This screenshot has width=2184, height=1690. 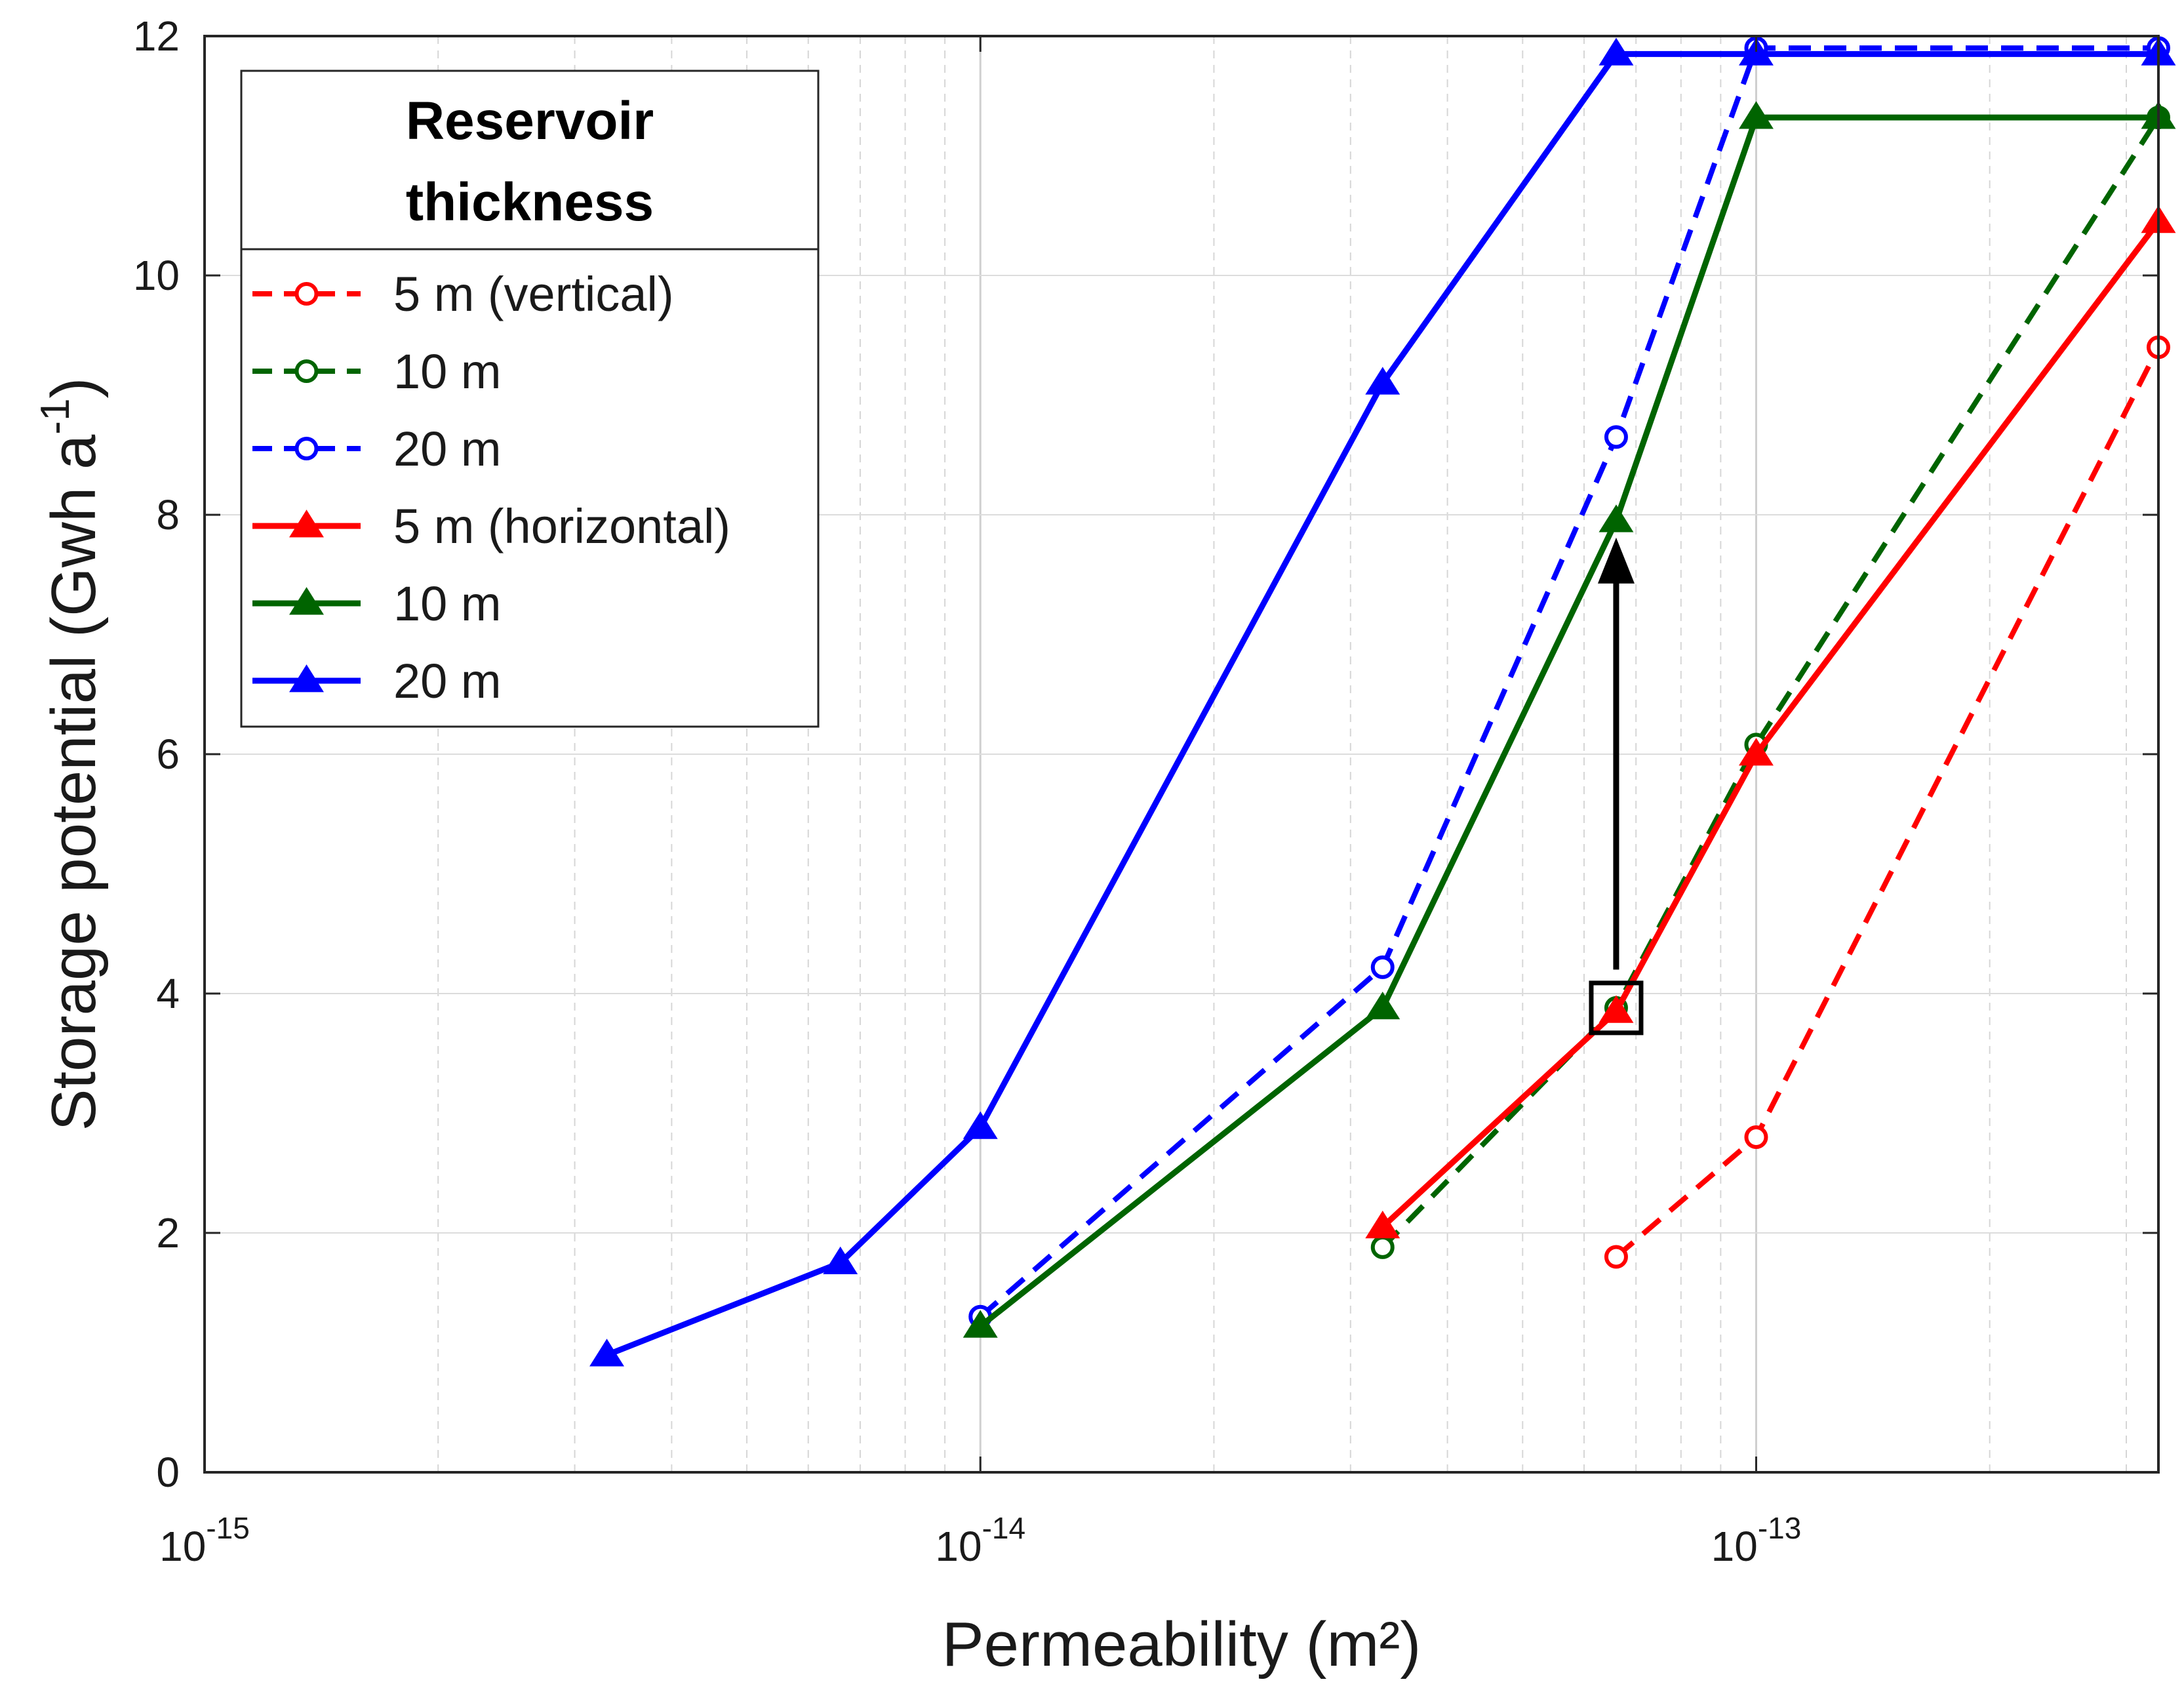 I want to click on x-tick-label: 10-13, so click(x=1756, y=1540).